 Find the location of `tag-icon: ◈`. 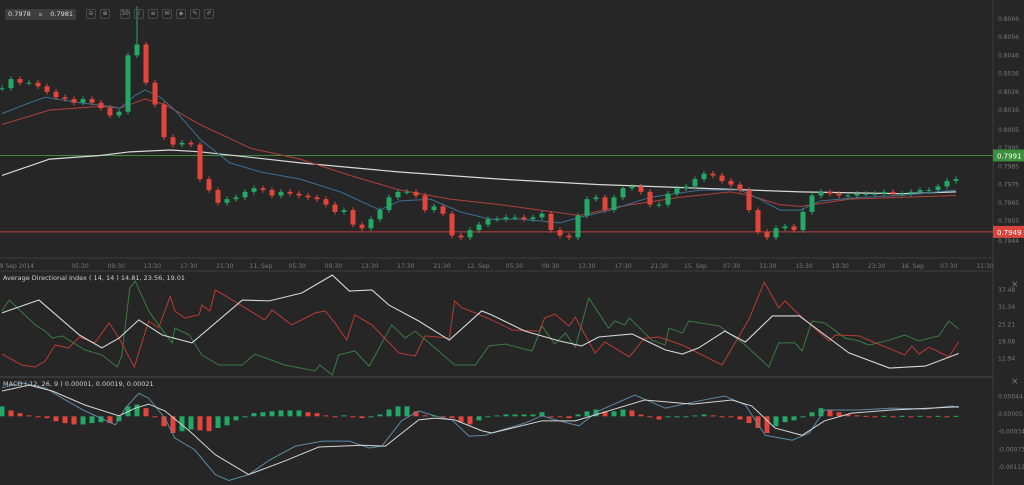

tag-icon: ◈ is located at coordinates (181, 14).